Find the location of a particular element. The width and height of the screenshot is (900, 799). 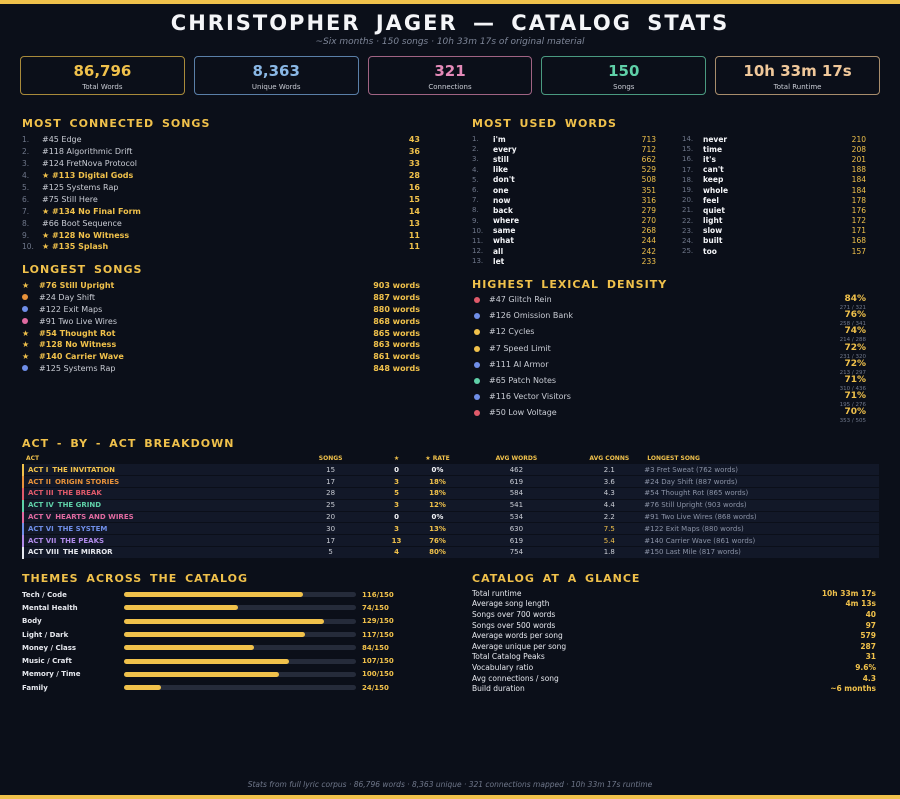

stat-value: 10h 33m 17s is located at coordinates (797, 71).